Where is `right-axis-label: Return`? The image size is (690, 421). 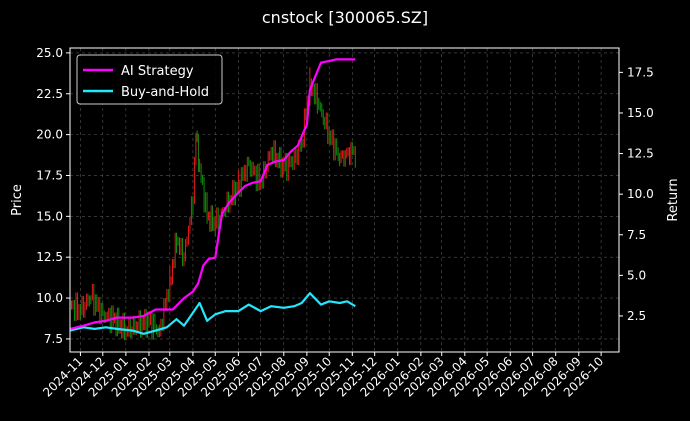
right-axis-label: Return is located at coordinates (673, 199).